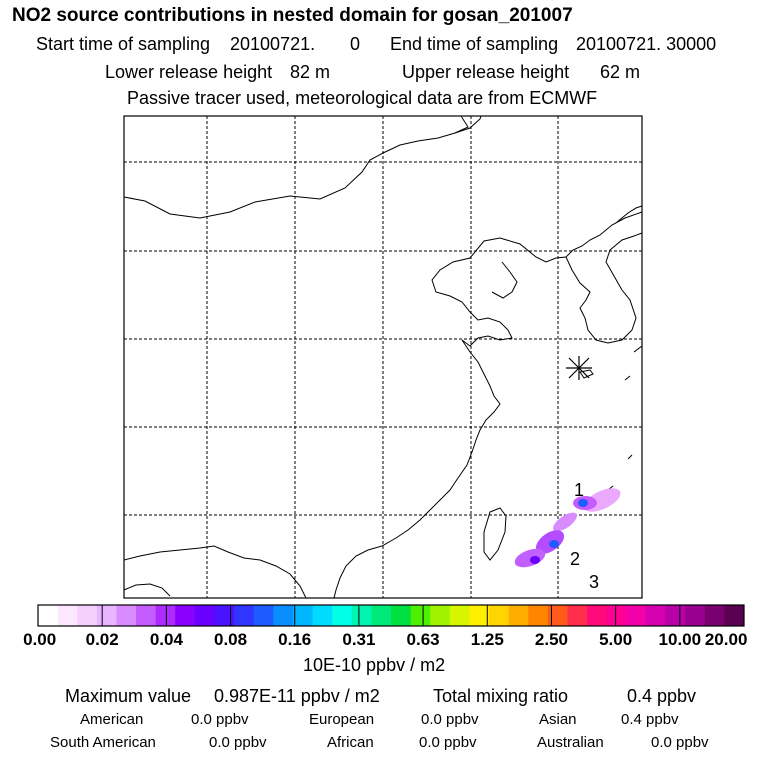 The width and height of the screenshot is (768, 768). What do you see at coordinates (103, 742) in the screenshot?
I see `region-name: South American` at bounding box center [103, 742].